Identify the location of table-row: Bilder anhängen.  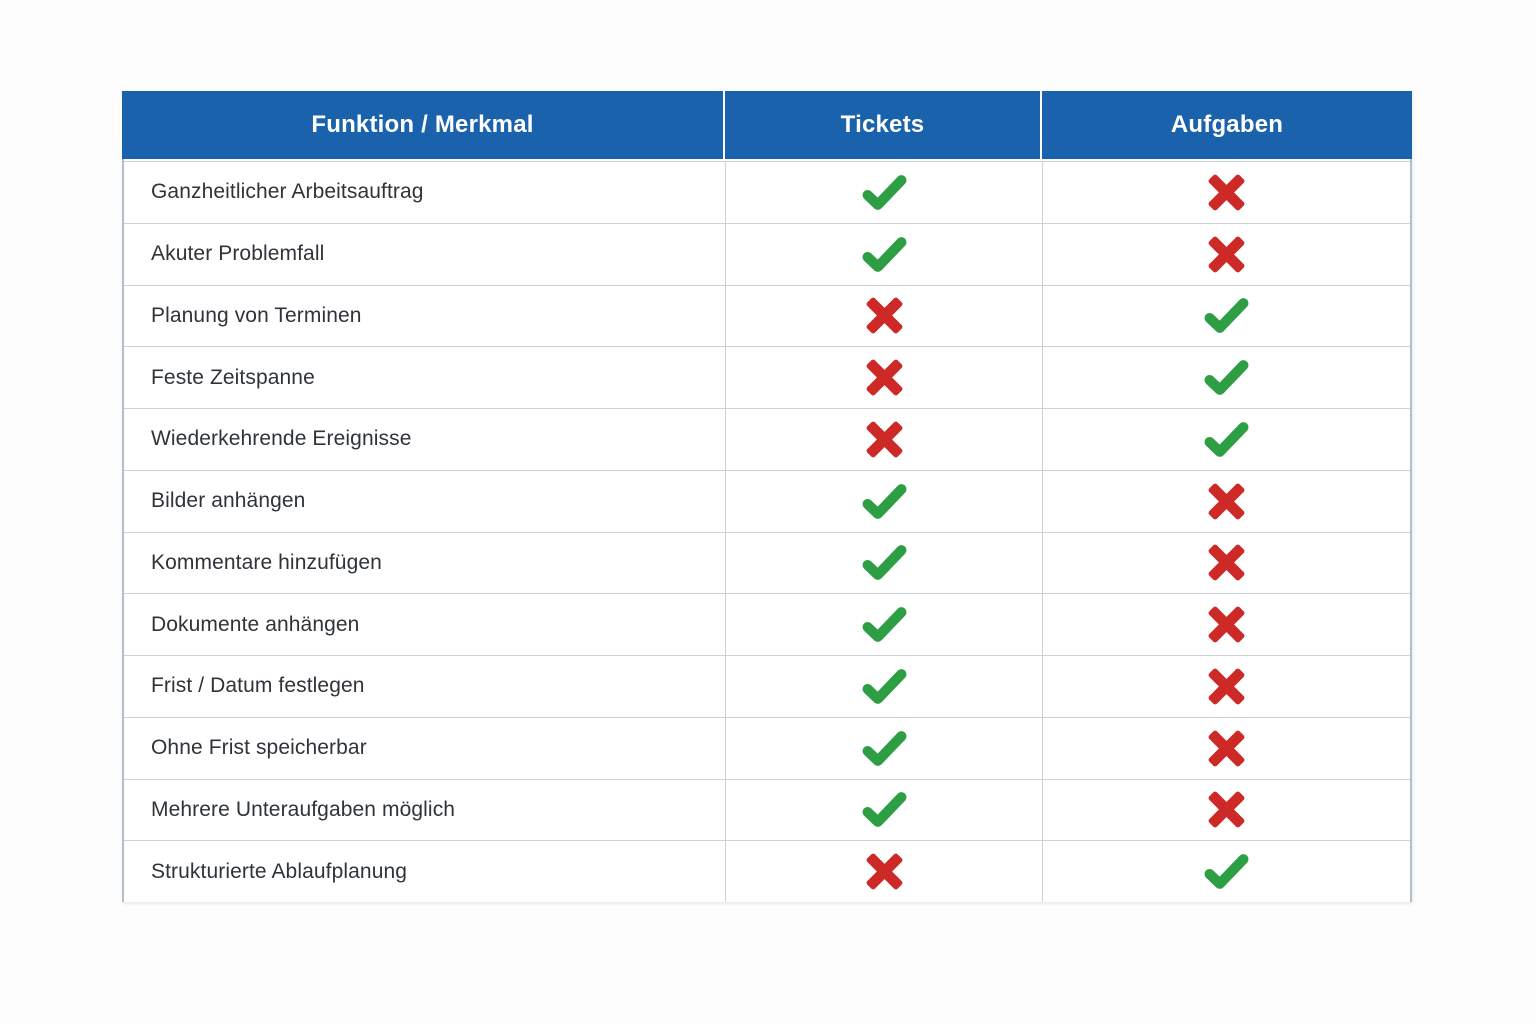
(767, 500).